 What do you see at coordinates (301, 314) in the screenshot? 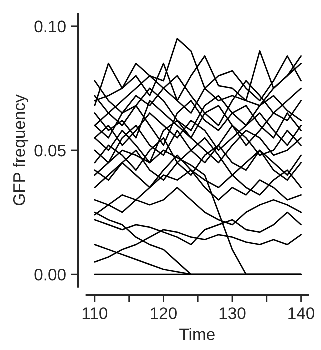
I see `x-tick-label: 140` at bounding box center [301, 314].